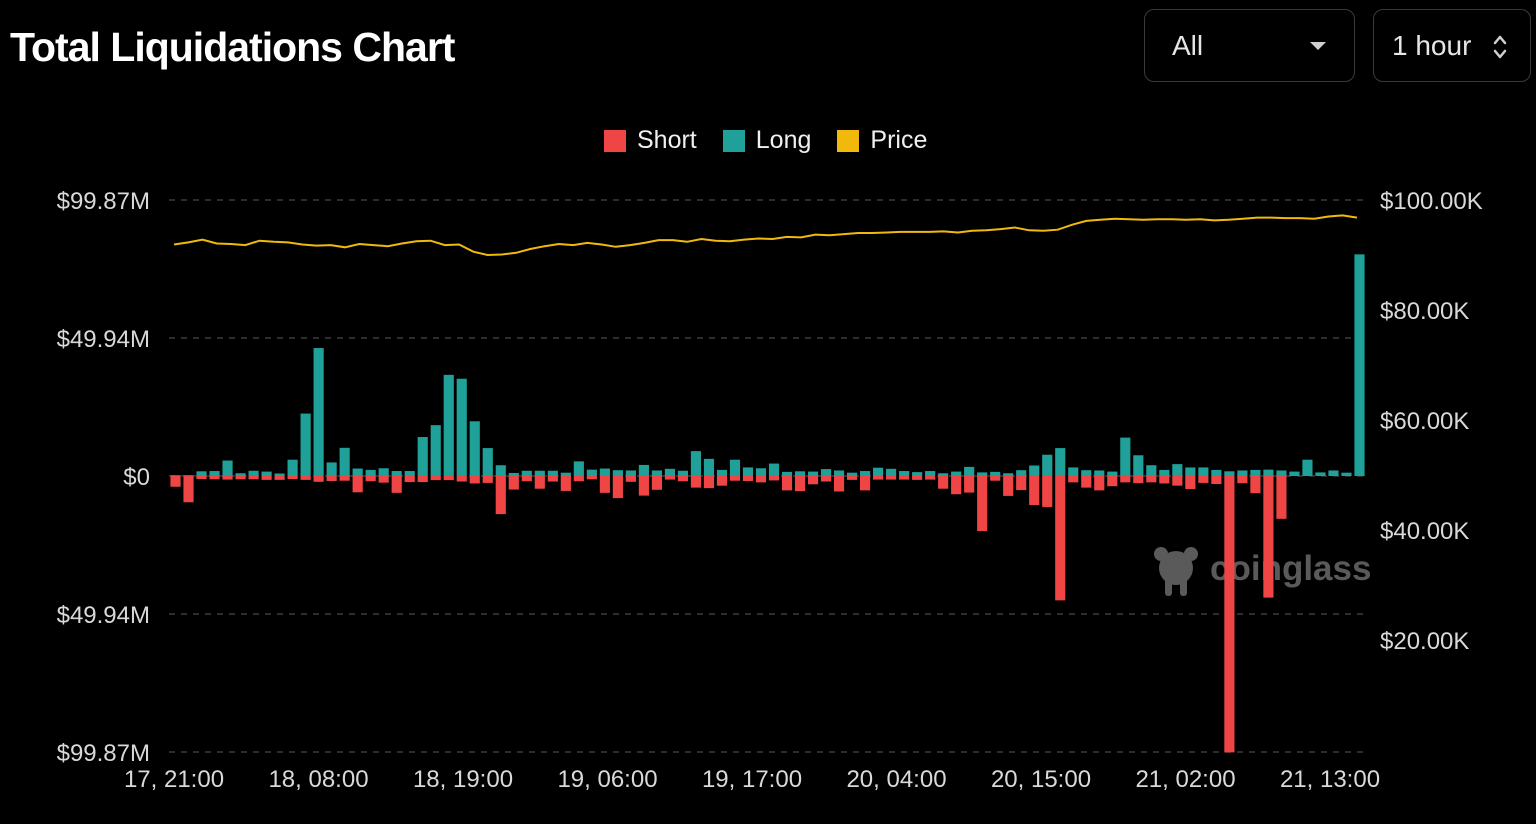 This screenshot has width=1536, height=824. Describe the element at coordinates (1424, 531) in the screenshot. I see `y-right-tick-label: $40.00K` at that location.